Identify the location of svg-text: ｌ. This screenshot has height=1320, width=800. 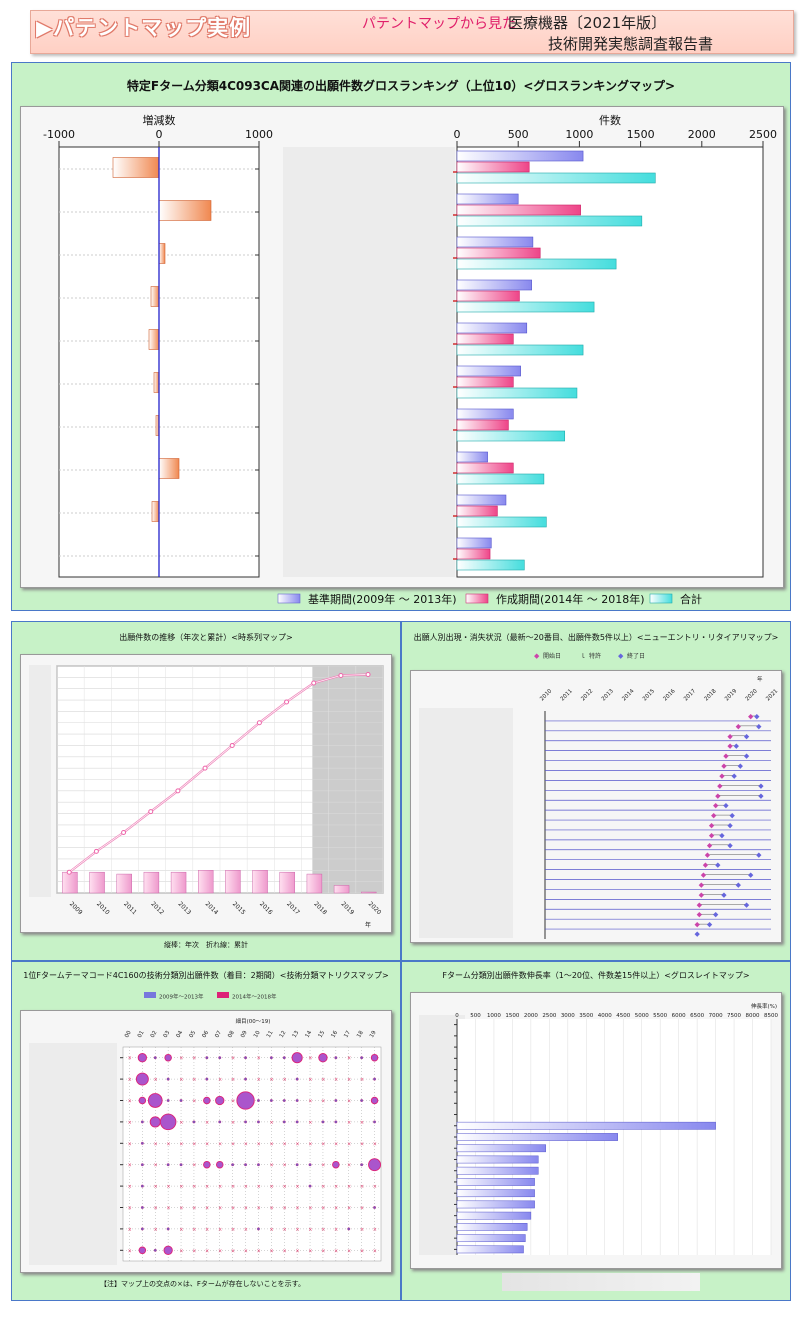
(583, 656).